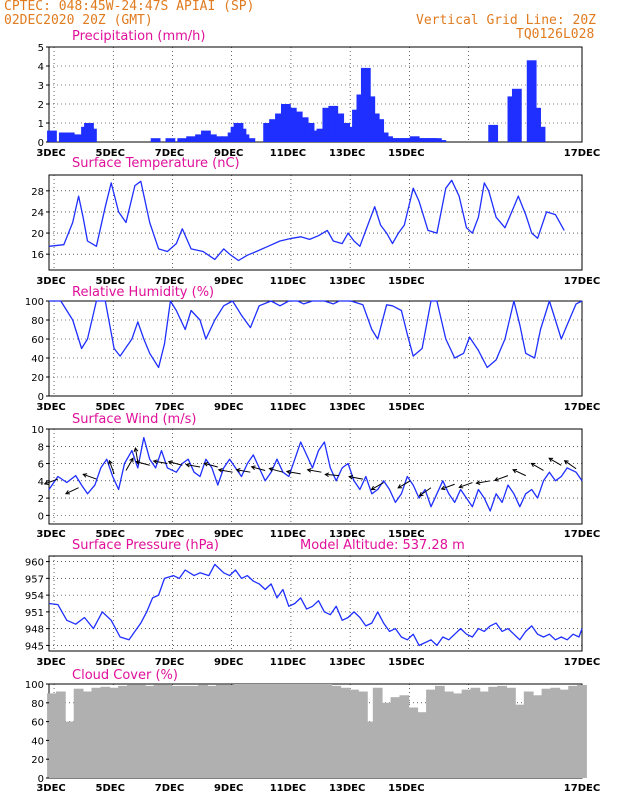 Image resolution: width=618 pixels, height=800 pixels. Describe the element at coordinates (37, 321) in the screenshot. I see `humidity-ytick-label: 80` at that location.